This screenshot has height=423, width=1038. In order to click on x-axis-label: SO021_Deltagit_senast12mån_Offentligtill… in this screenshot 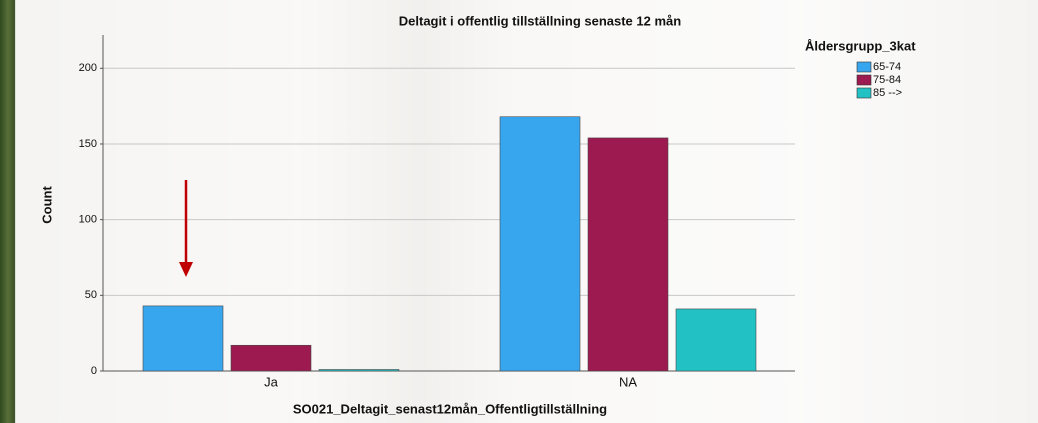, I will do `click(450, 408)`.